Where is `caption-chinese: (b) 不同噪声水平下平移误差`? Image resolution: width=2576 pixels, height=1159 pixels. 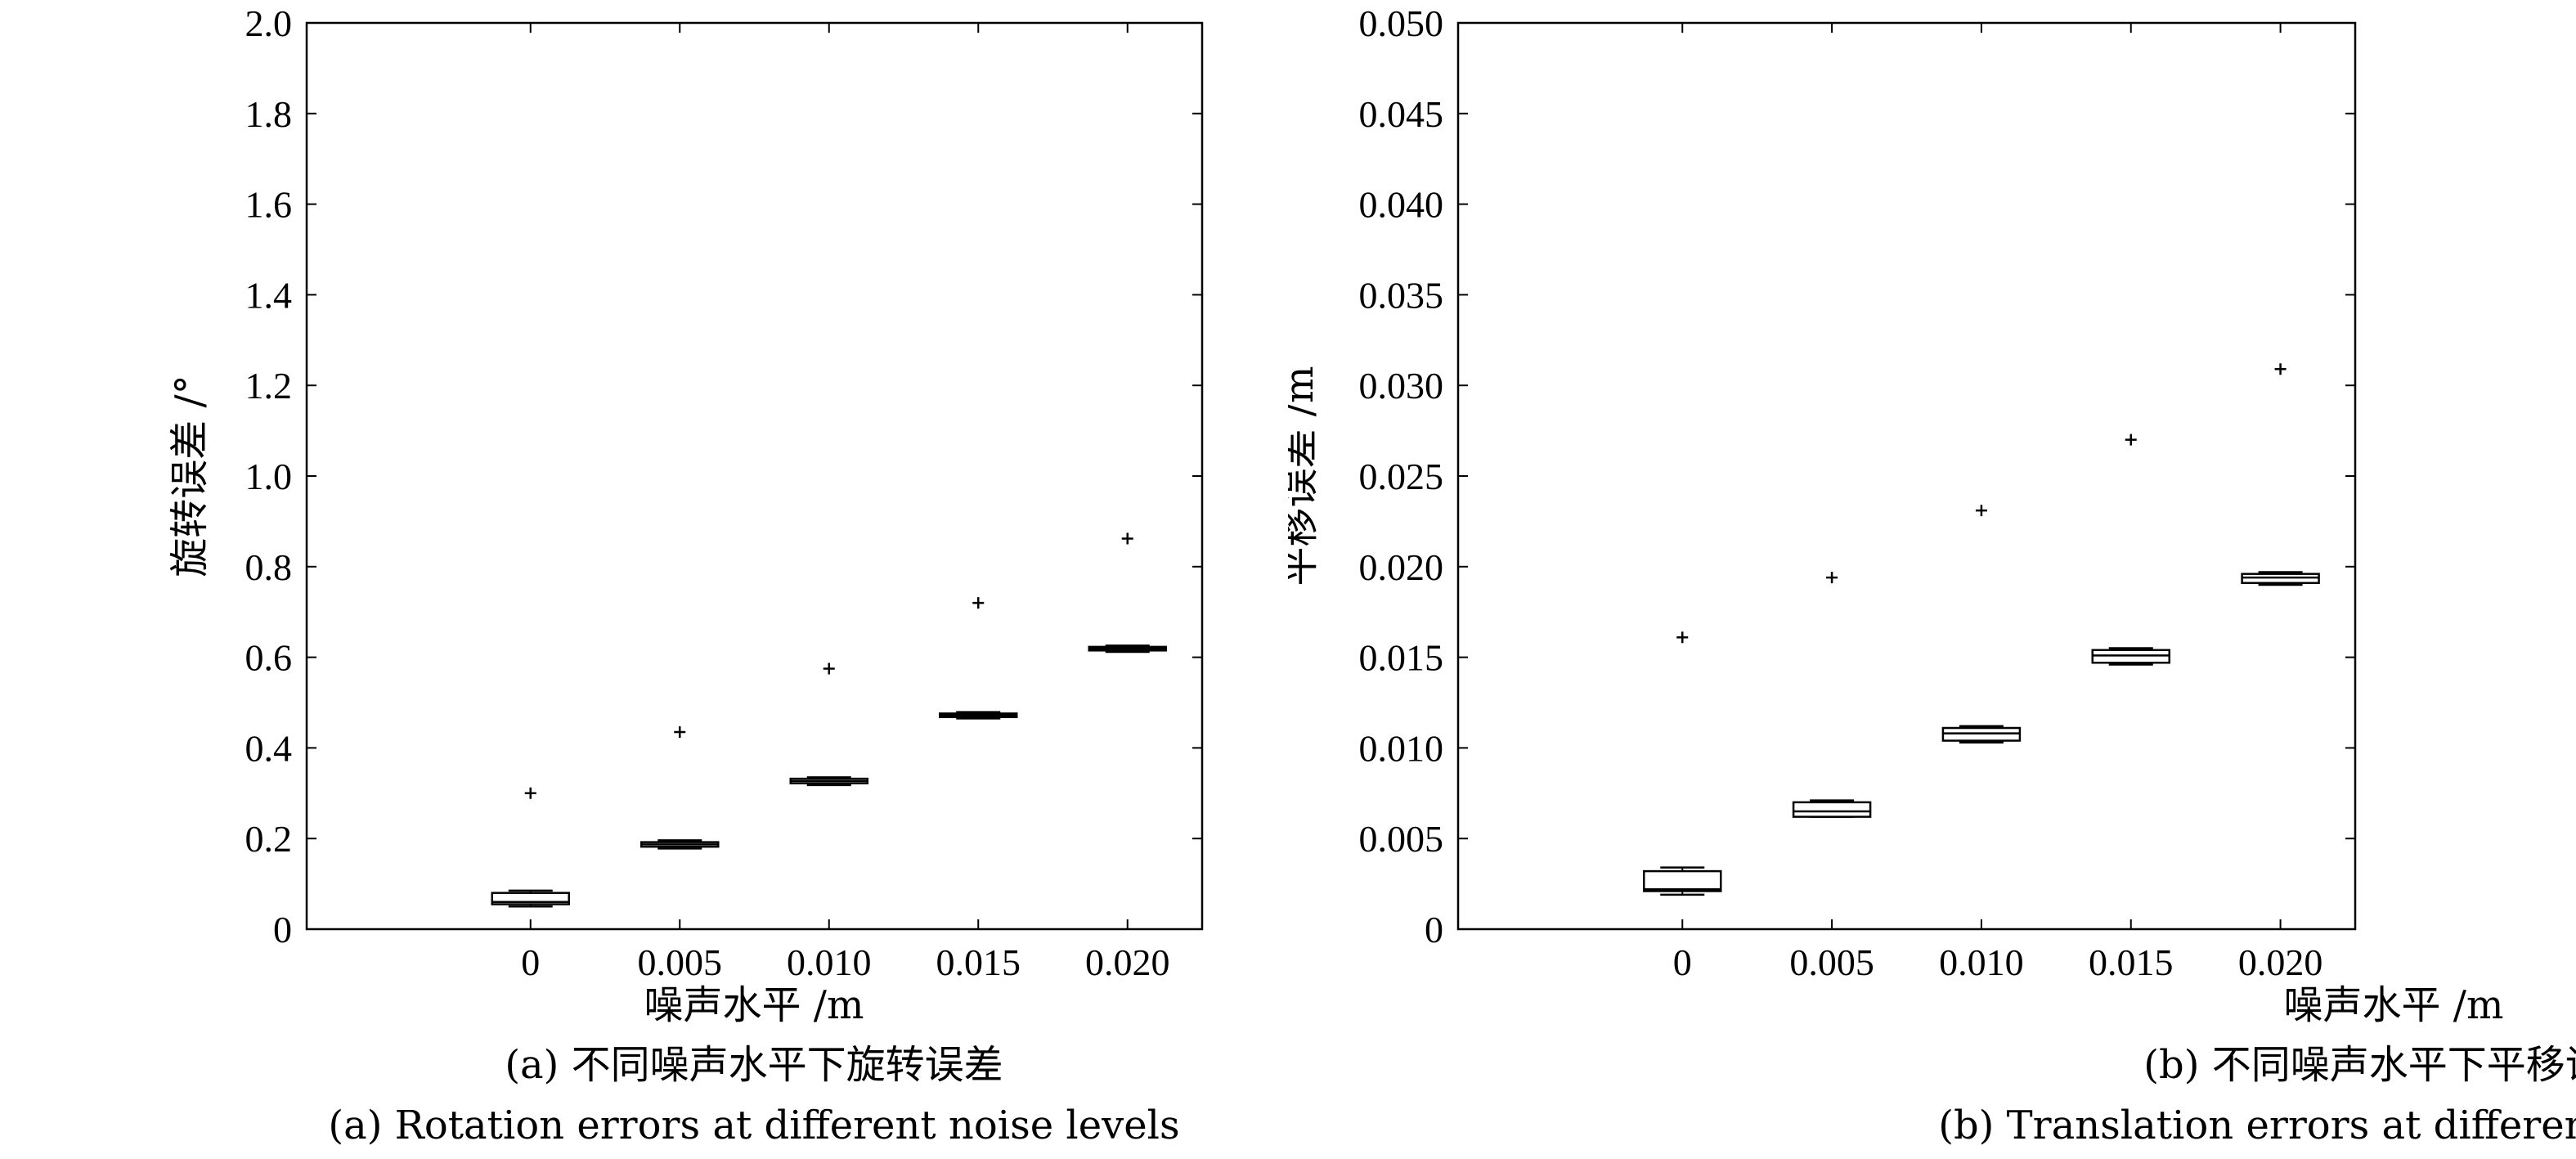 caption-chinese: (b) 不同噪声水平下平移误差 is located at coordinates (2359, 1065).